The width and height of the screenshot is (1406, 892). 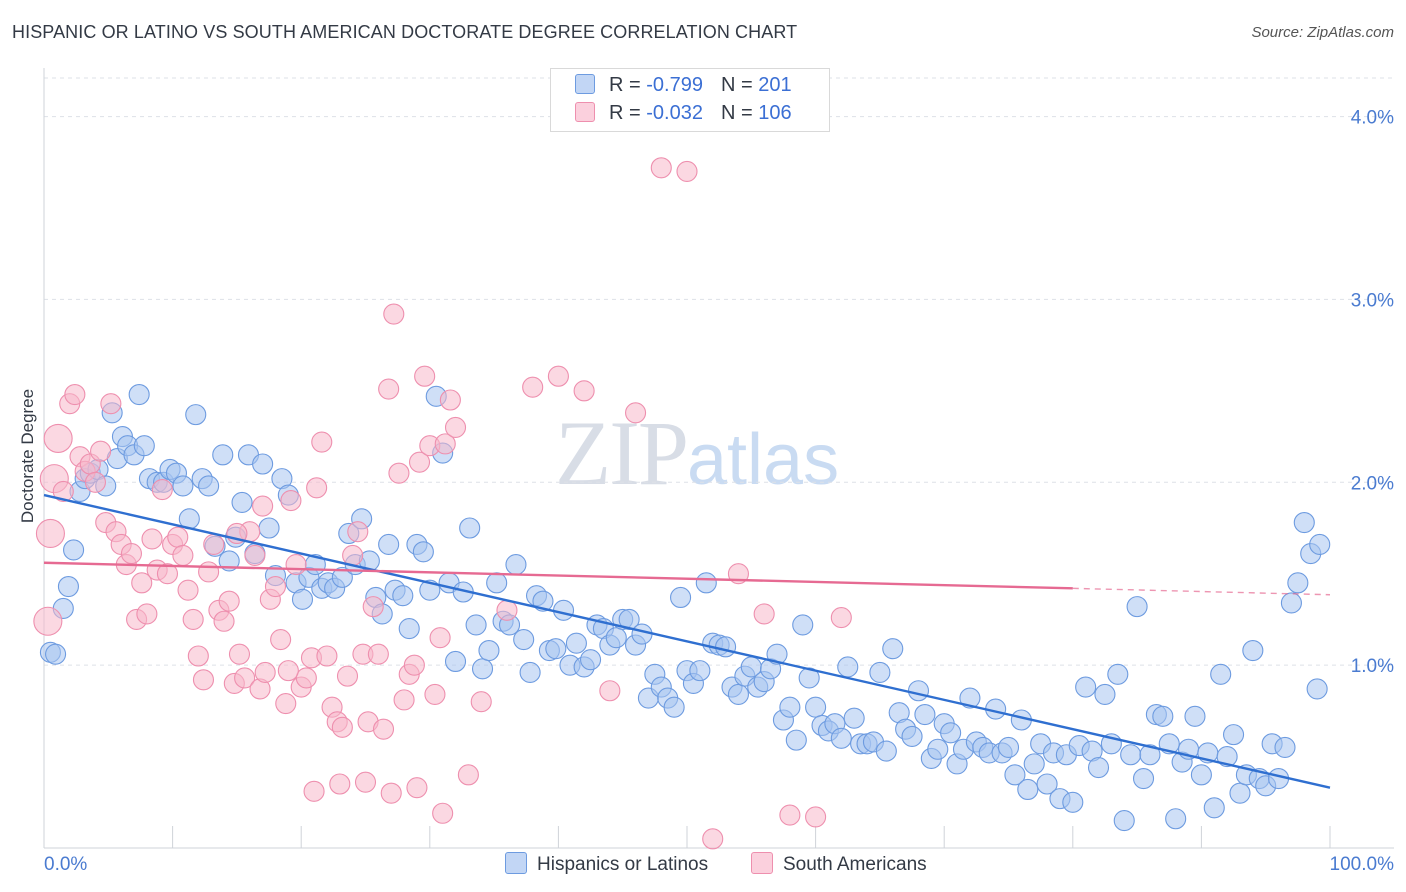 I want to click on legend-r-value: -0.799, so click(x=674, y=85).